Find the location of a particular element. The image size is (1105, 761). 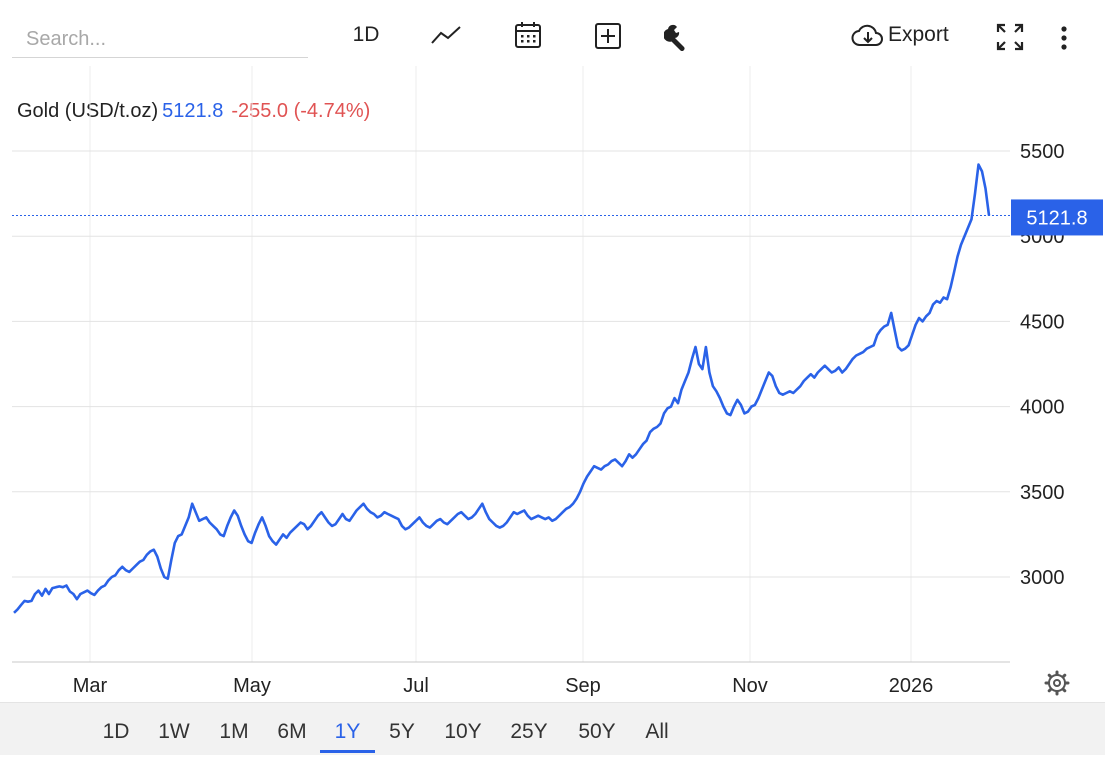

last-price-tag: 5121.8 is located at coordinates (1057, 217).